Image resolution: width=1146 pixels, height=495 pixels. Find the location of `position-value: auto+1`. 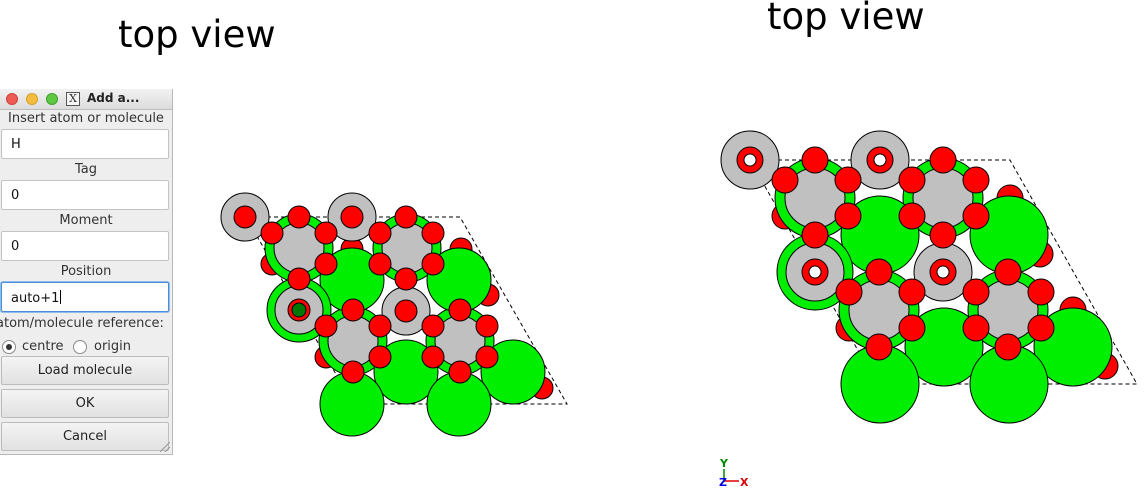

position-value: auto+1 is located at coordinates (35, 298).